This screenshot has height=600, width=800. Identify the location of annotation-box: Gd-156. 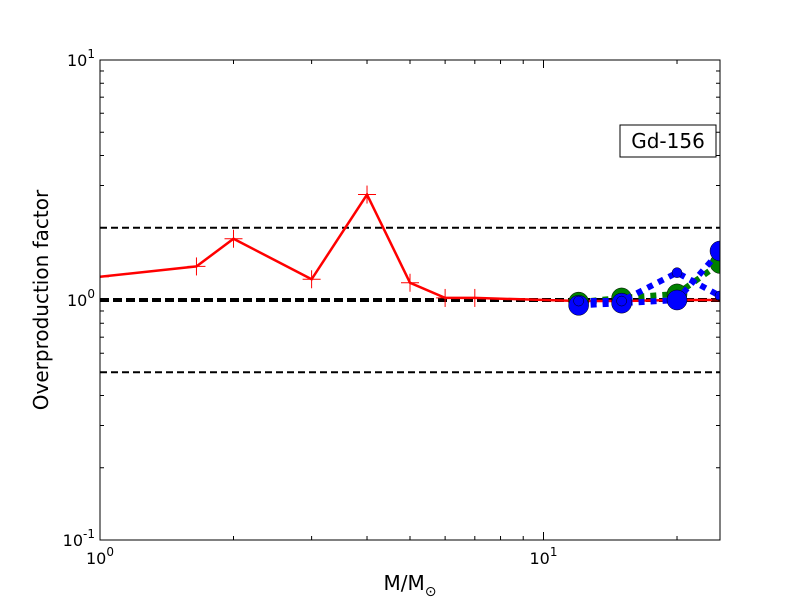
(668, 141).